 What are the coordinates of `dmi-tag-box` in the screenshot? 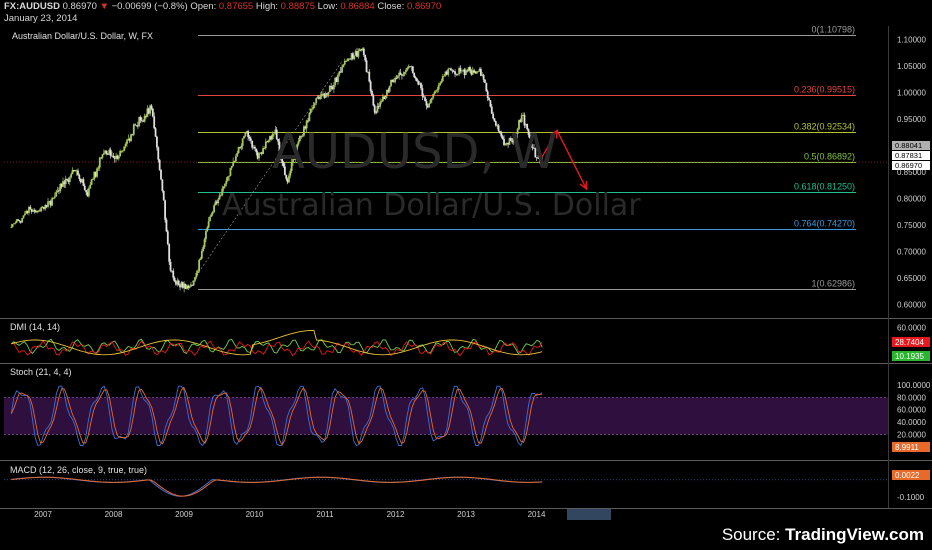 It's located at (911, 342).